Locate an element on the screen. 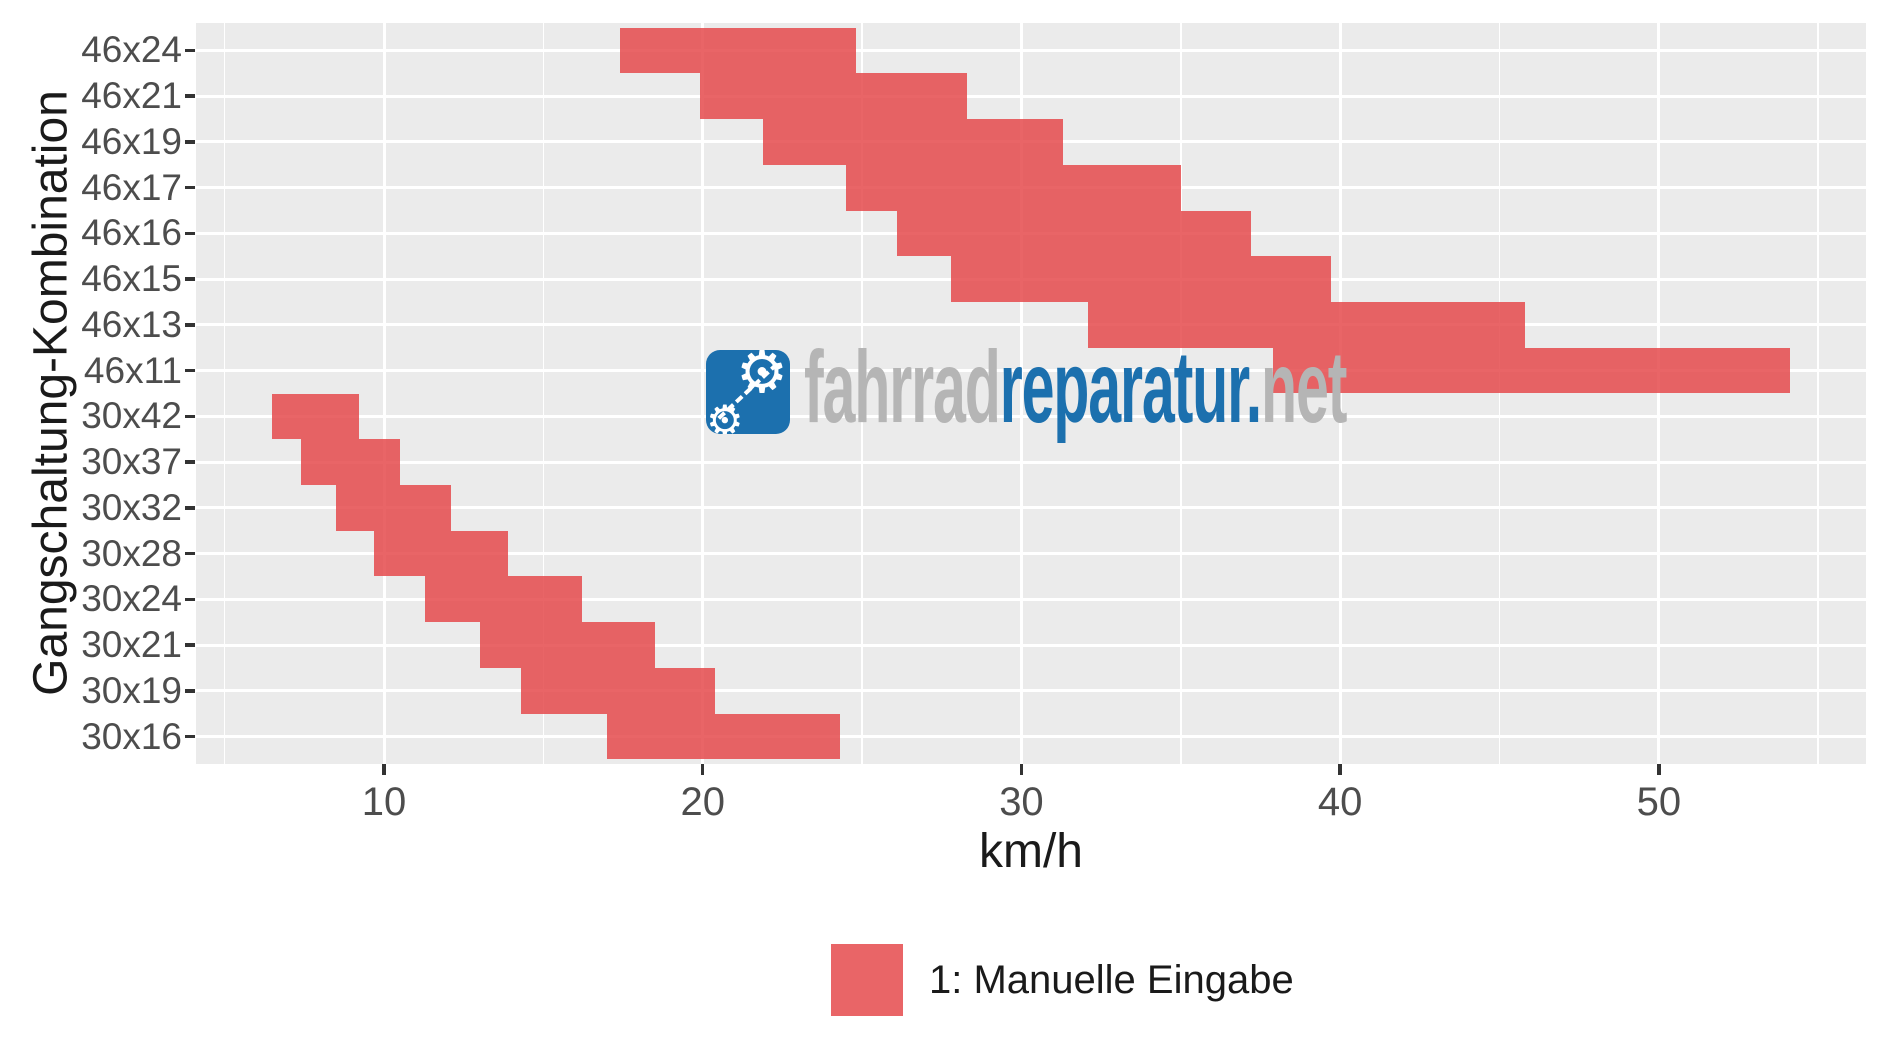  y-tick-label: 46x15 is located at coordinates (131, 279).